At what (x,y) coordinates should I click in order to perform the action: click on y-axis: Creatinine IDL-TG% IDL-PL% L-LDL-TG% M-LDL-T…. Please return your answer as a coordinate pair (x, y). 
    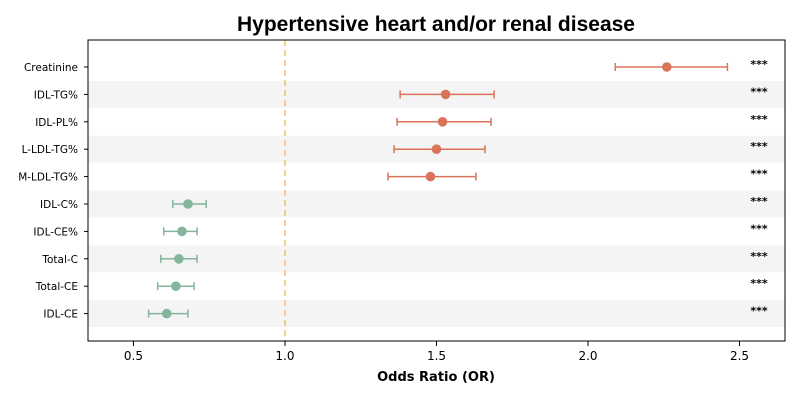
    Looking at the image, I should click on (53, 191).